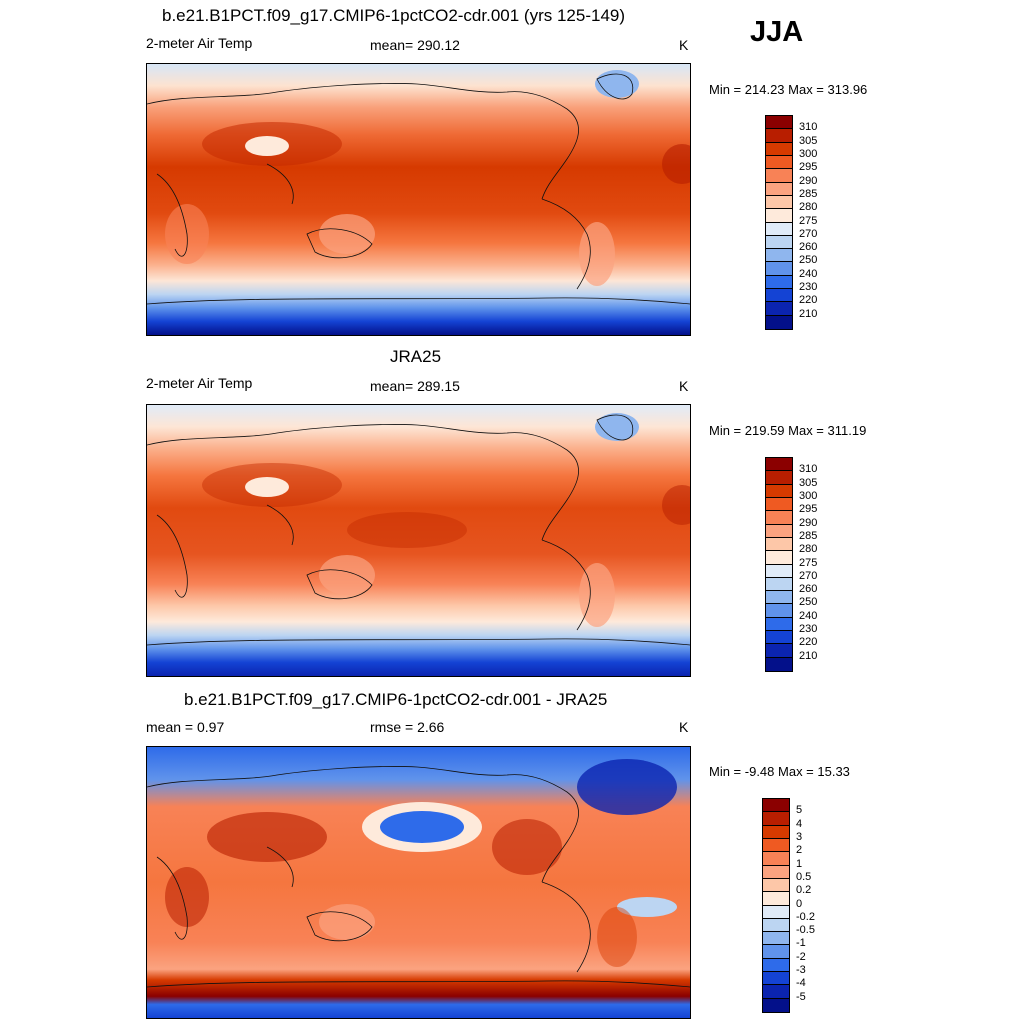  Describe the element at coordinates (804, 876) in the screenshot. I see `colorbar-label: 0.5` at that location.